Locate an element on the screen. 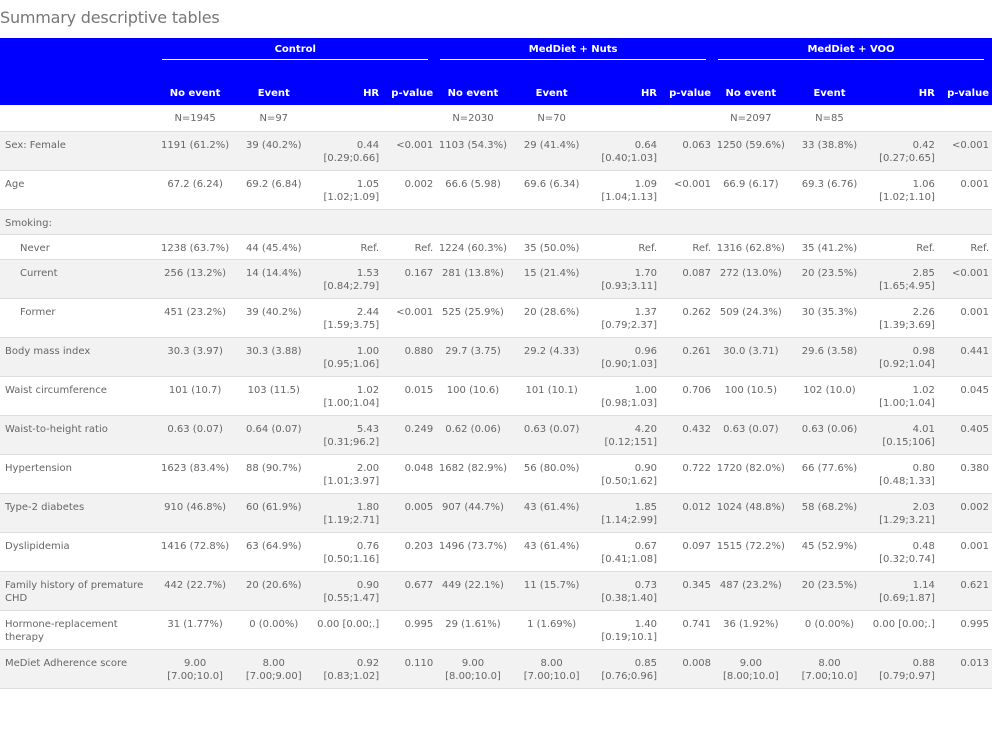  n-row-label is located at coordinates (79, 118).